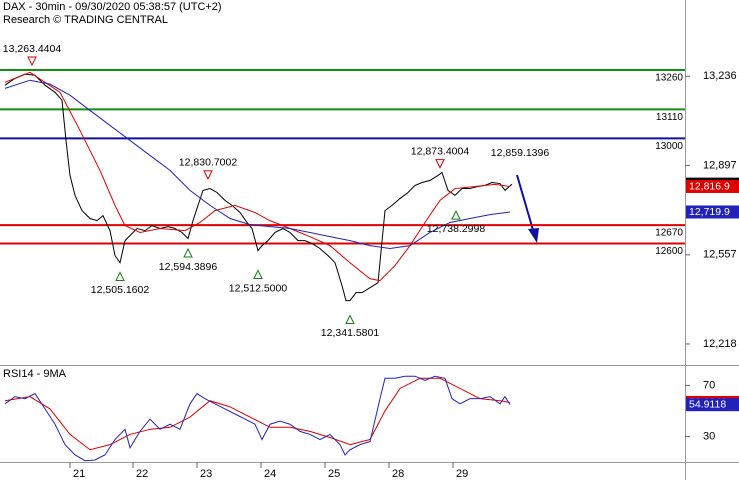 The height and width of the screenshot is (480, 739). Describe the element at coordinates (720, 76) in the screenshot. I see `y-tick-label: 13,236` at that location.